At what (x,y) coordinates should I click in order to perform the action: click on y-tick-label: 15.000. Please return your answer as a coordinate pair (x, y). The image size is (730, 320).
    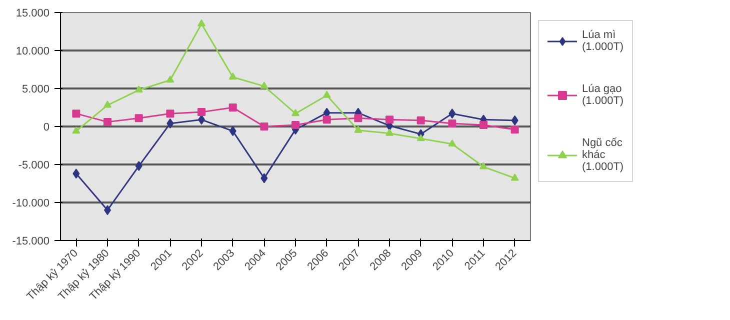
    Looking at the image, I should click on (33, 14).